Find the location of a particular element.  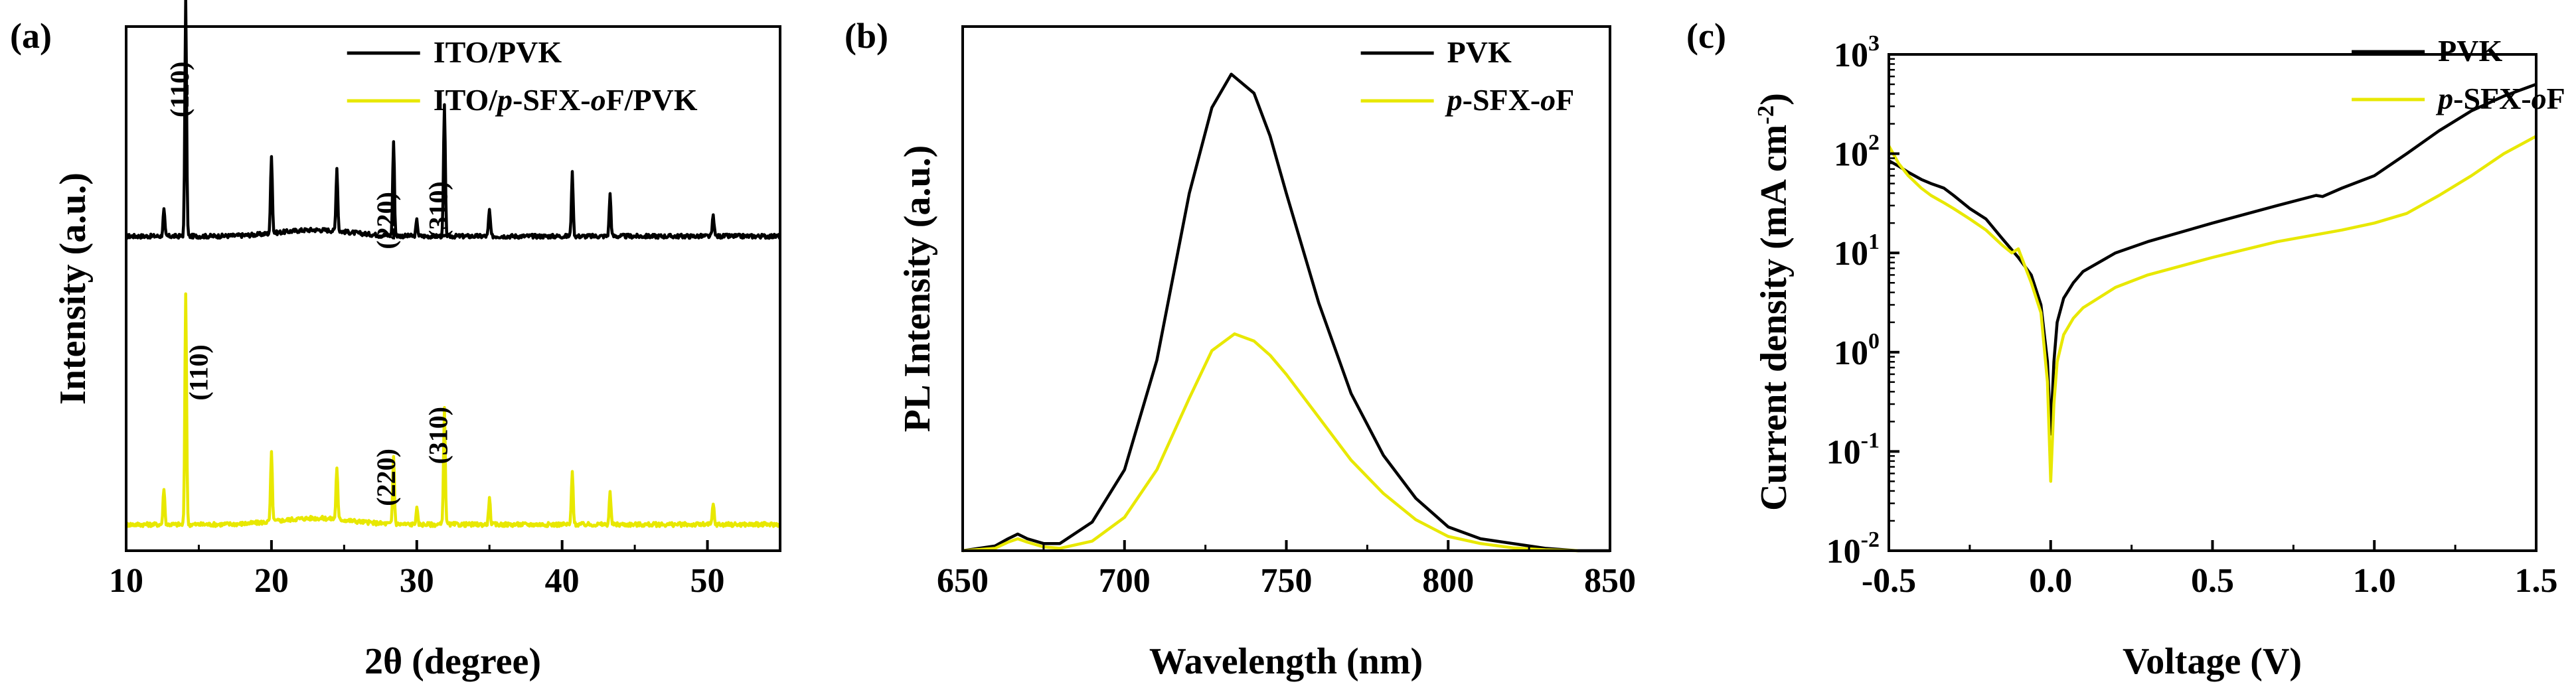

legend-label-a-part: -SFX- is located at coordinates (552, 100).